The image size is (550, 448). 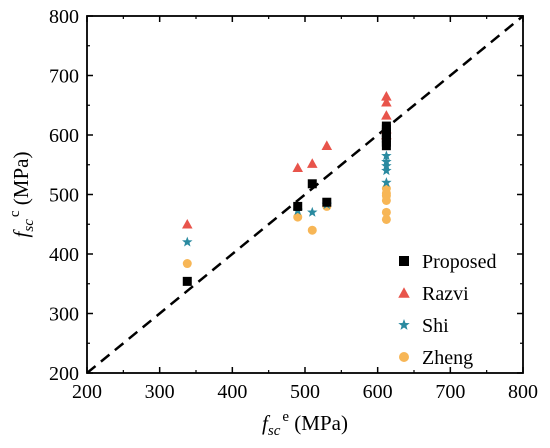 What do you see at coordinates (232, 392) in the screenshot?
I see `x-tick-label: 400` at bounding box center [232, 392].